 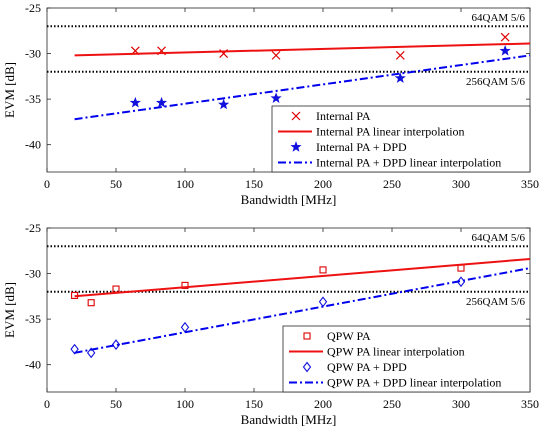 I want to click on legend-label: QPW PA + DPD linear interpolation, so click(x=414, y=383).